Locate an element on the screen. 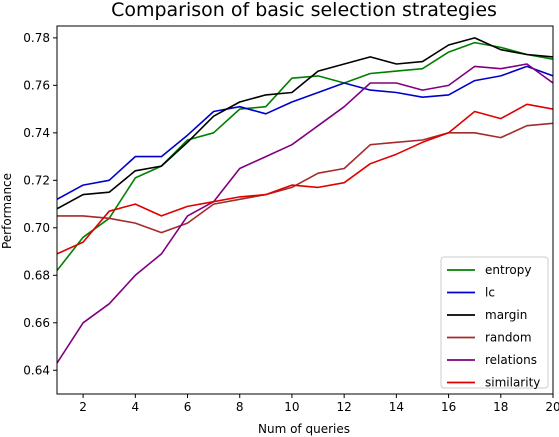 The image size is (559, 437). chart-title: Comparison of basic selection strategies is located at coordinates (304, 10).